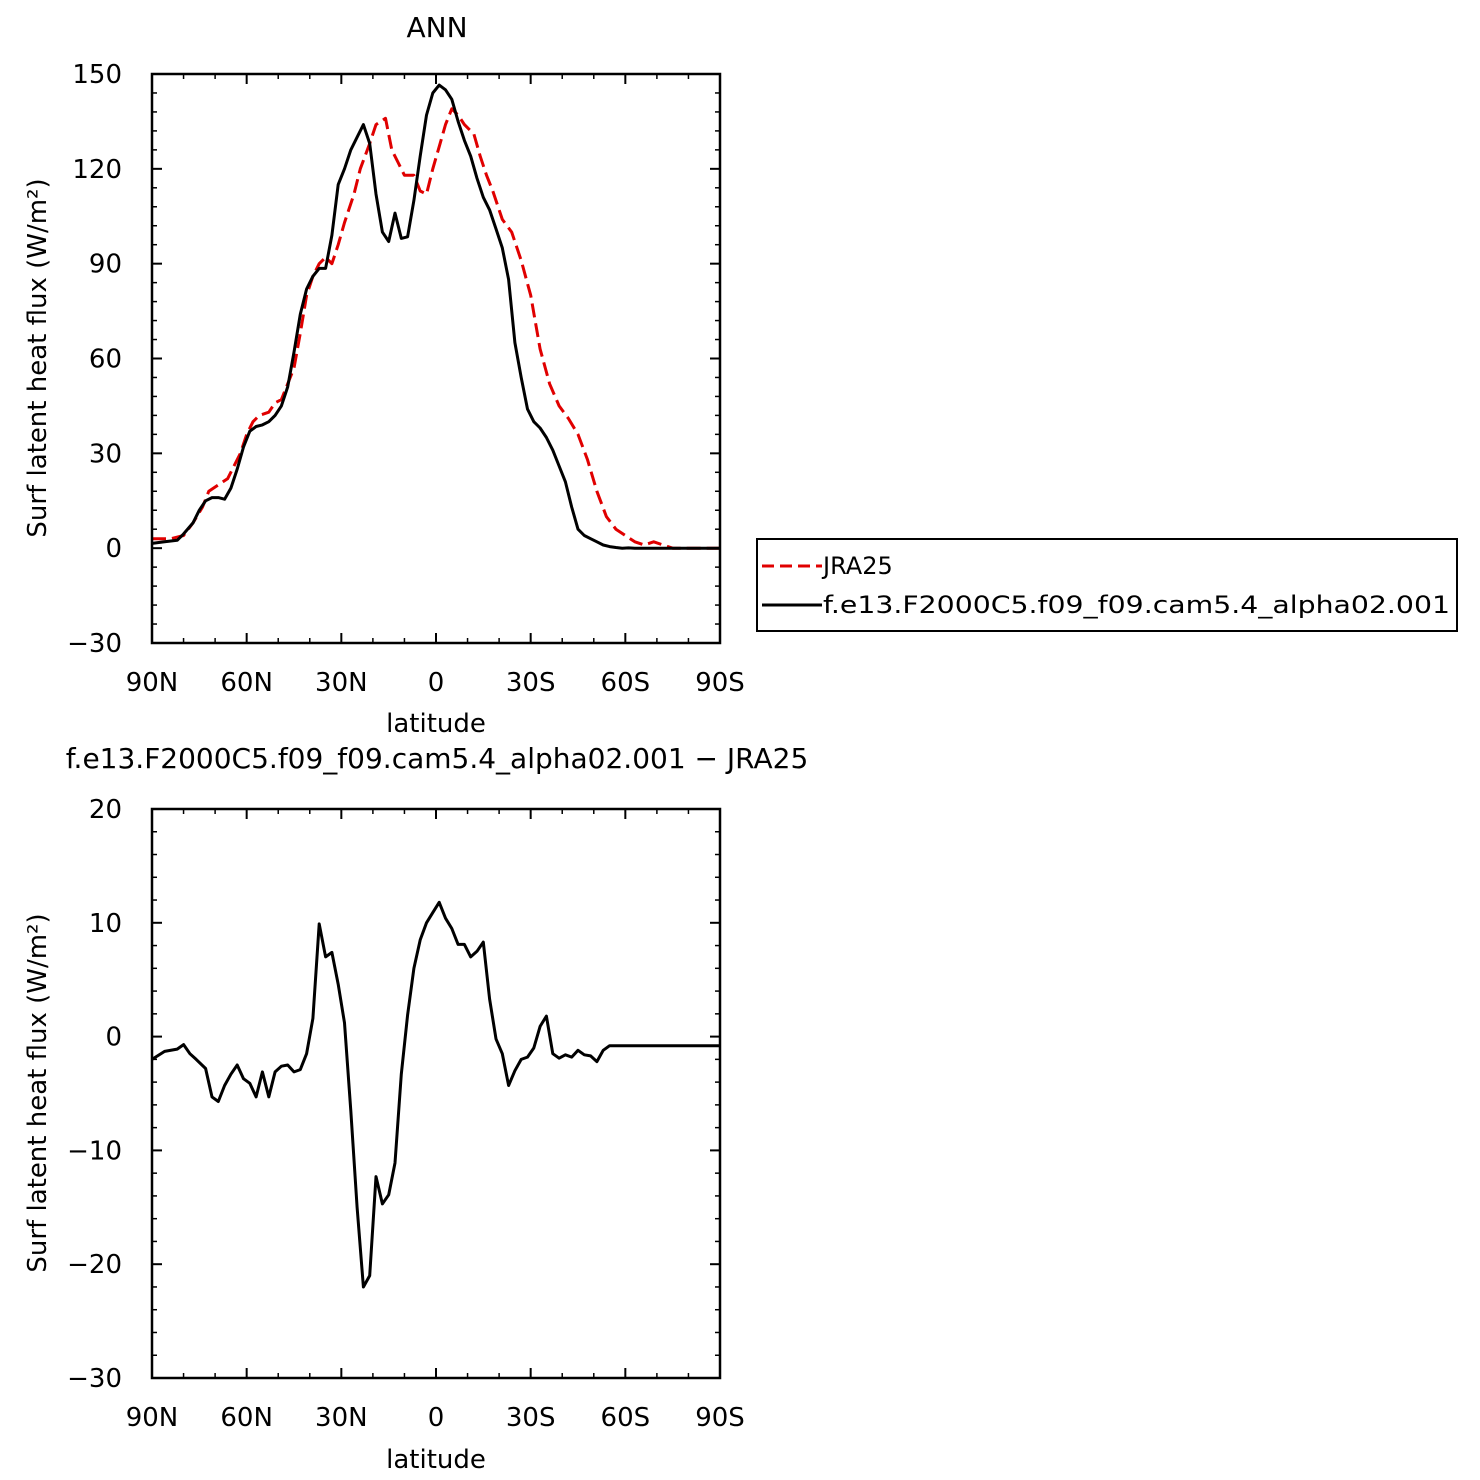 This screenshot has width=1480, height=1480. I want to click on bottom-y-tick-label: −30, so click(94, 1379).